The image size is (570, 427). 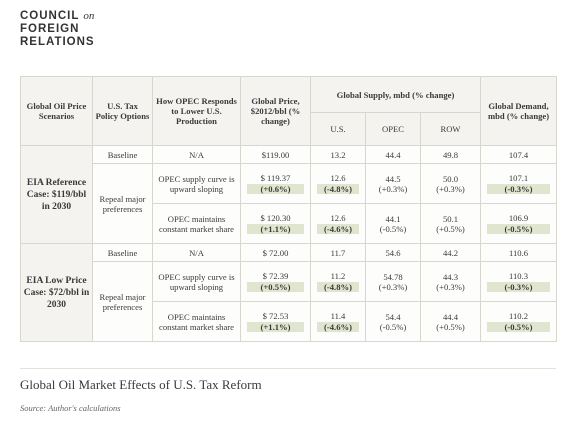 I want to click on value-cell: 106.9 (-0.5%), so click(x=519, y=223).